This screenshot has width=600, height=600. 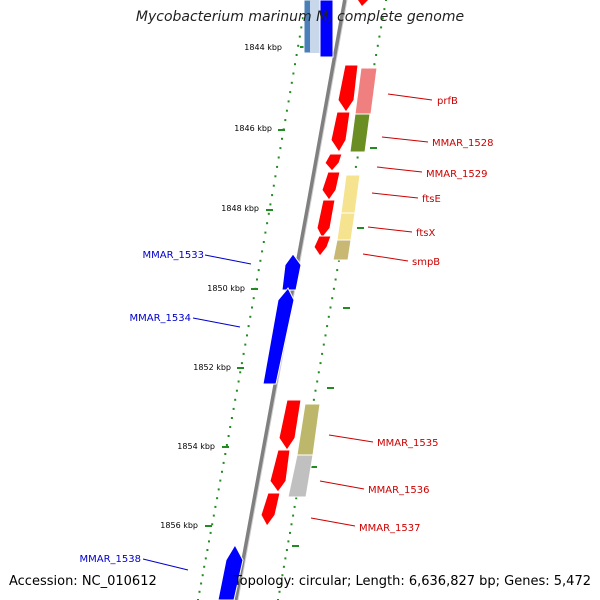 What do you see at coordinates (350, 194) in the screenshot?
I see `cog-block-ftsE` at bounding box center [350, 194].